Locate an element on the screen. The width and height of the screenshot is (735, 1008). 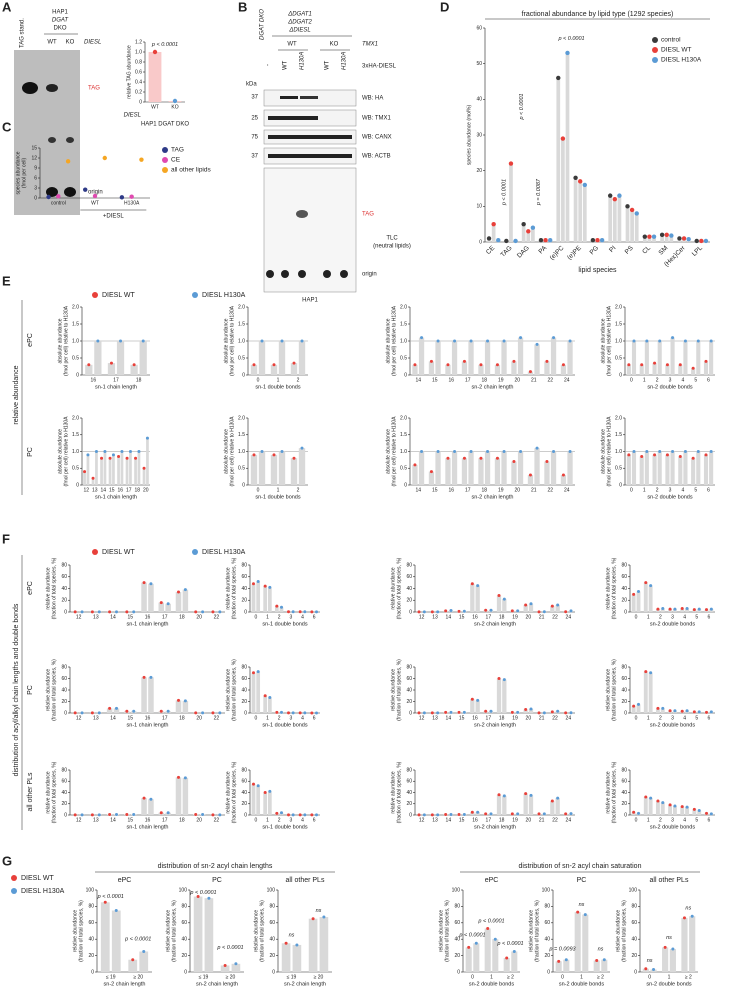
y-tick-label: 1.2 is located at coordinates (138, 42).